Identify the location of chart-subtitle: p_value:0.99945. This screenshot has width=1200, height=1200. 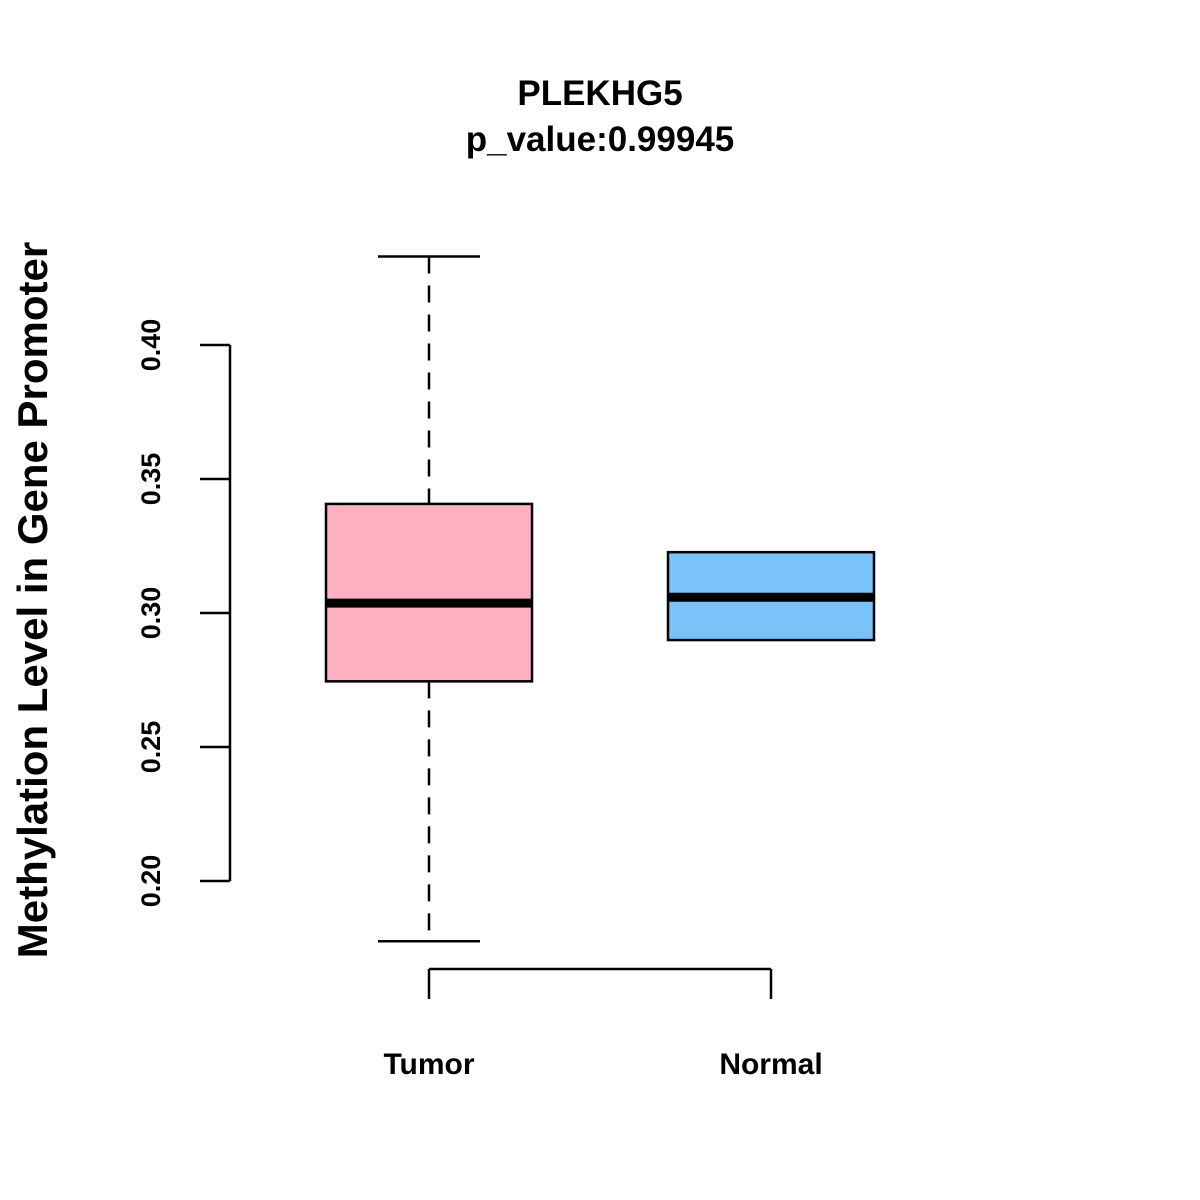
(600, 139).